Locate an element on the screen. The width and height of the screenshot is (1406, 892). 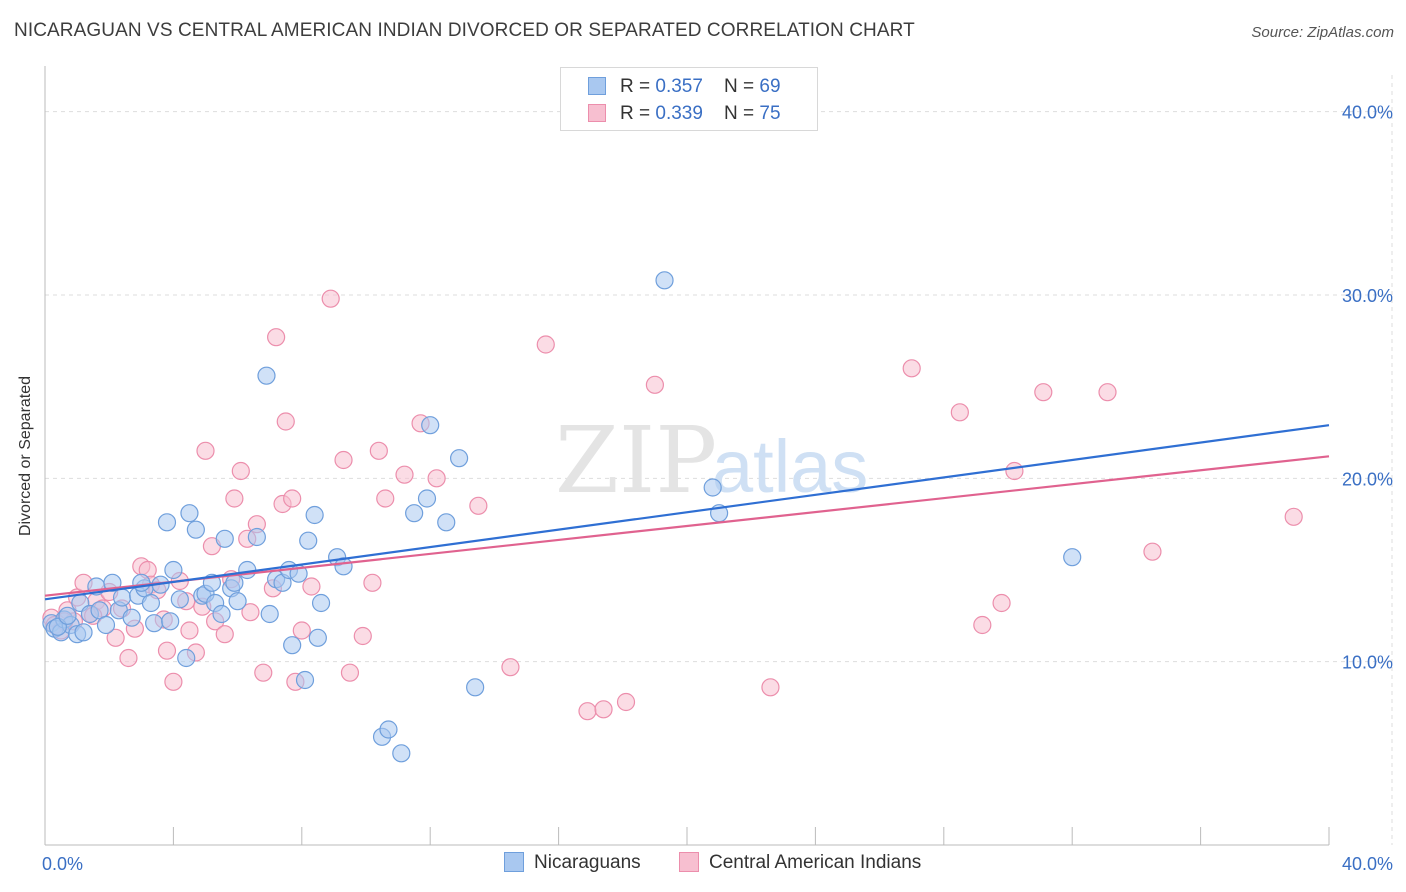
trend-line-central-american-indians is located at coordinates (687, 526).